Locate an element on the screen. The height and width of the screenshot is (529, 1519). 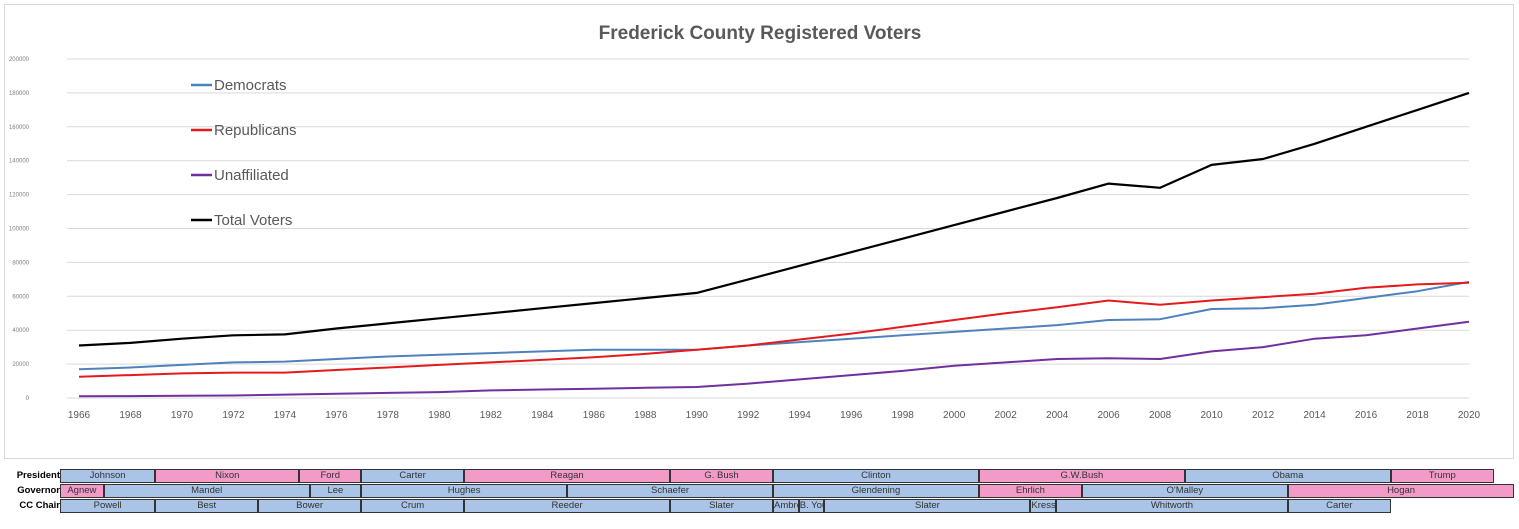
timeline-cell: Mandel is located at coordinates (206, 491).